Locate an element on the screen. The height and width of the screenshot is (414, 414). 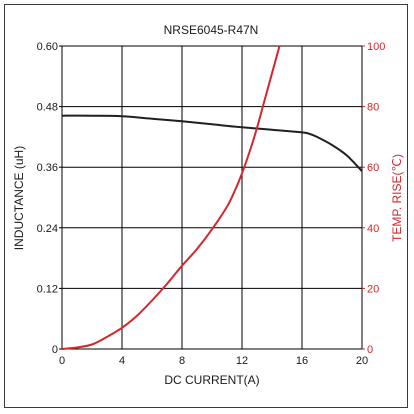
right-tick-label: 80 is located at coordinates (373, 108).